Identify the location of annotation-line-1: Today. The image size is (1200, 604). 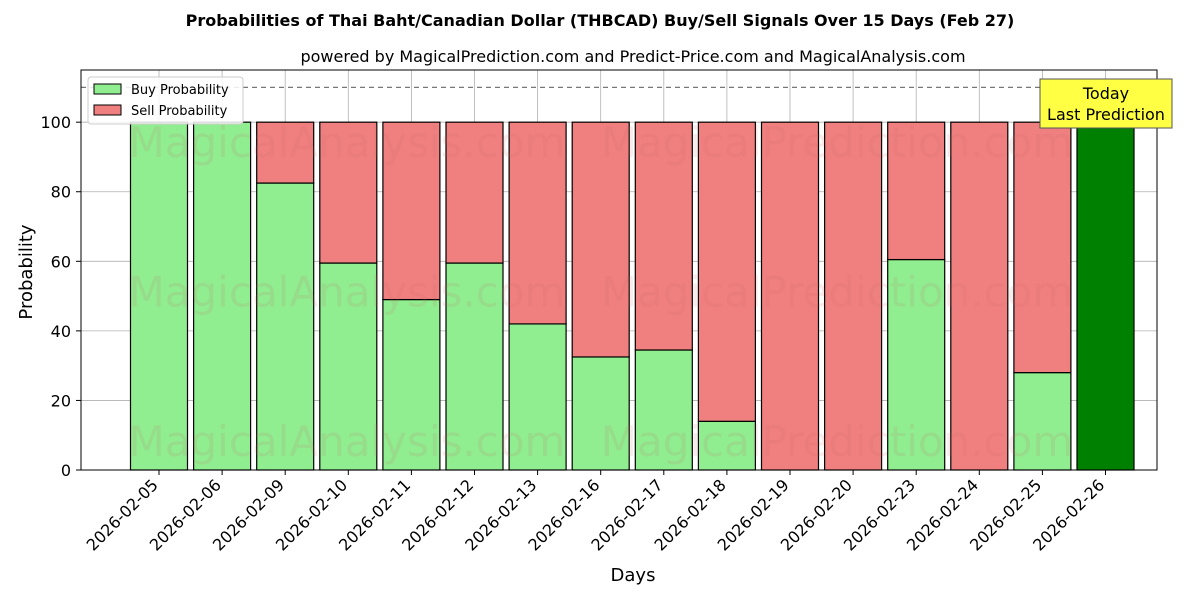
(1105, 93).